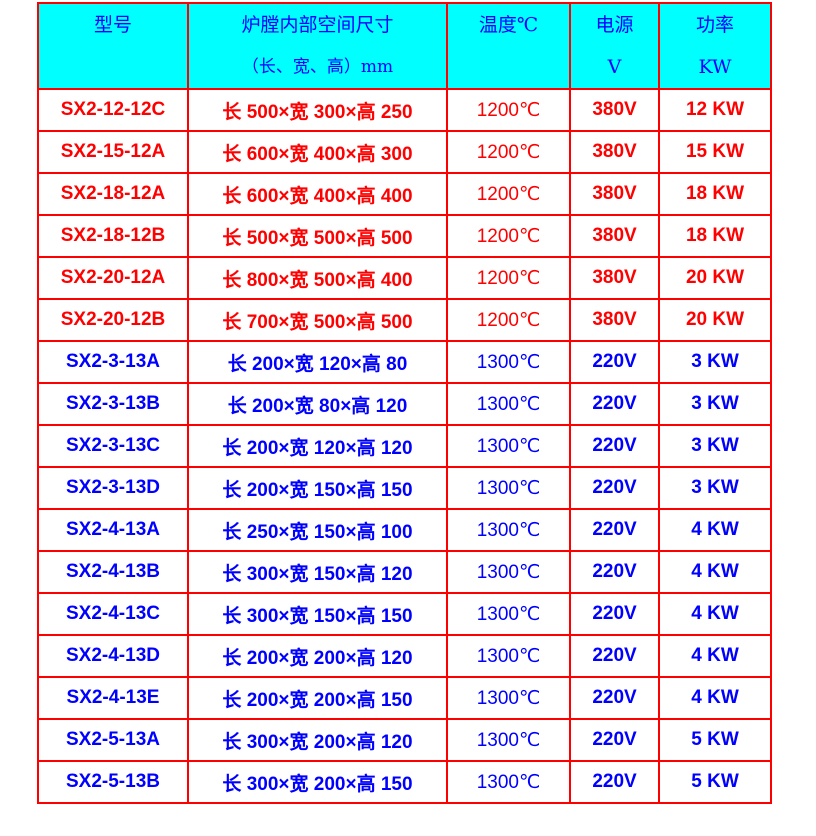 The image size is (816, 836). I want to click on dimensions-cell: 长 300×宽 200×高 150, so click(317, 782).